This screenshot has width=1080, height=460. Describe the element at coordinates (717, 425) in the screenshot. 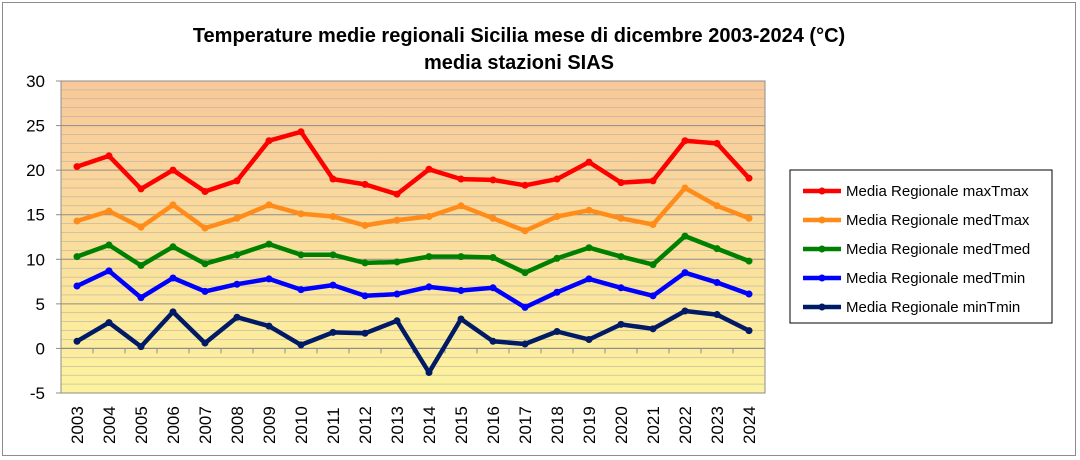

I see `x-tick-label: 2023` at that location.